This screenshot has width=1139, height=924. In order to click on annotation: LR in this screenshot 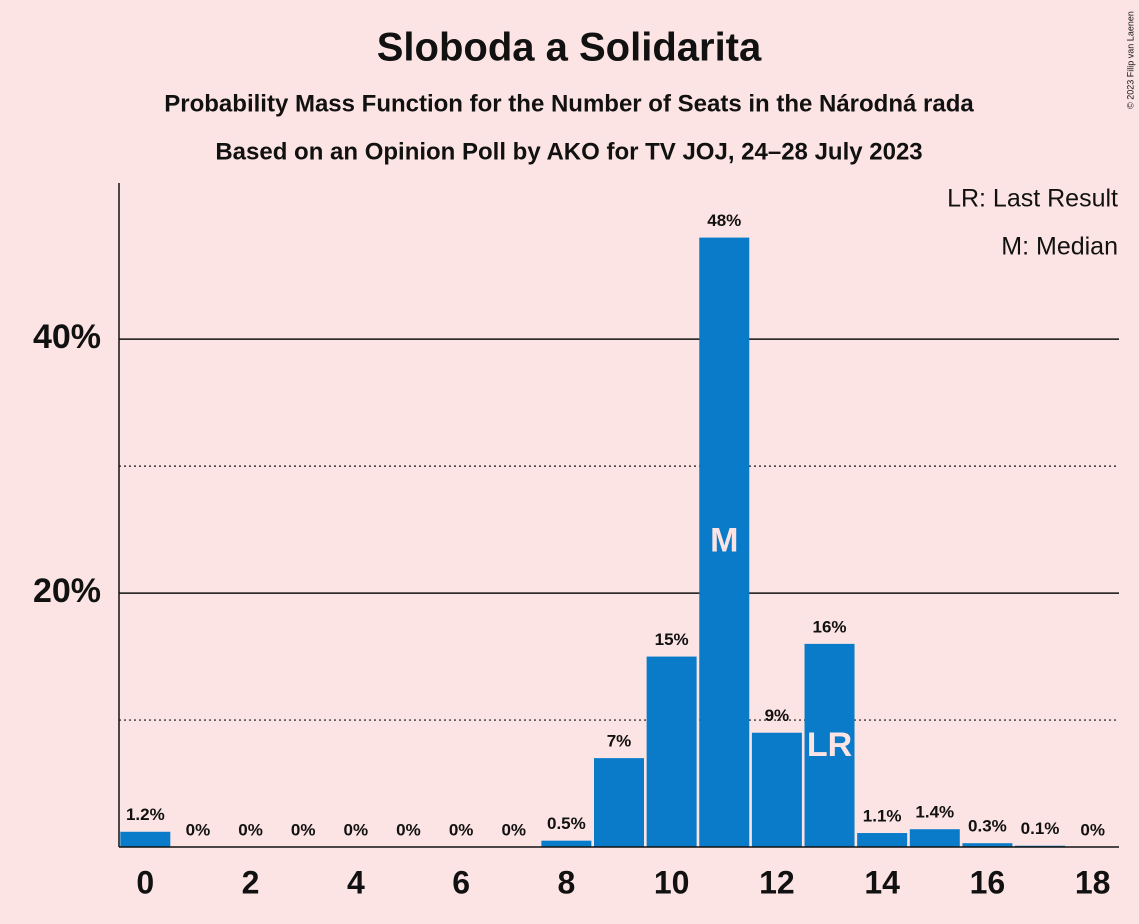, I will do `click(829, 745)`.